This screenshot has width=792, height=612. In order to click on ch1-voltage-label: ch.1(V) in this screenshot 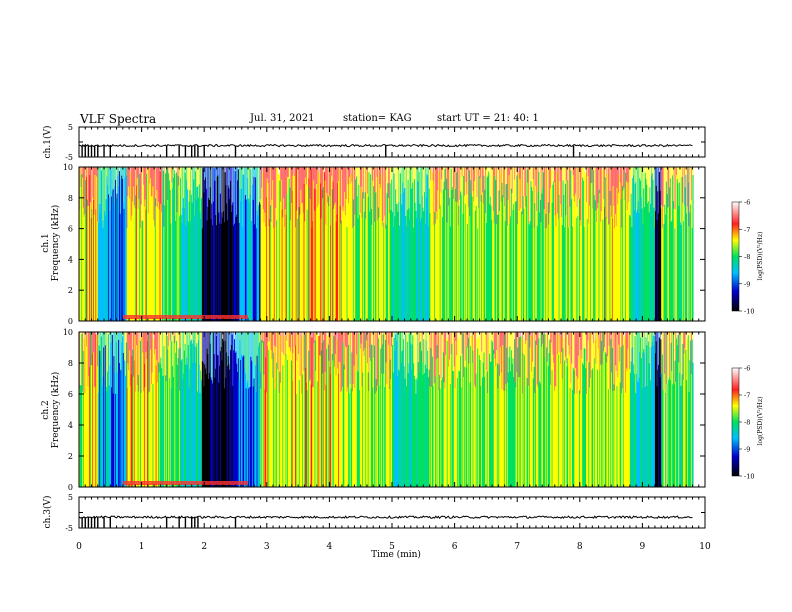, I will do `click(47, 142)`.